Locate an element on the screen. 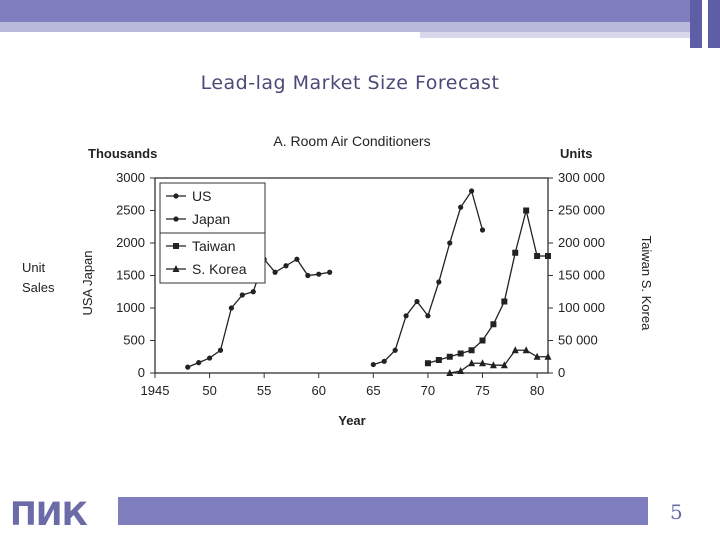 The width and height of the screenshot is (720, 540). x-tick-label: 75 is located at coordinates (482, 390).